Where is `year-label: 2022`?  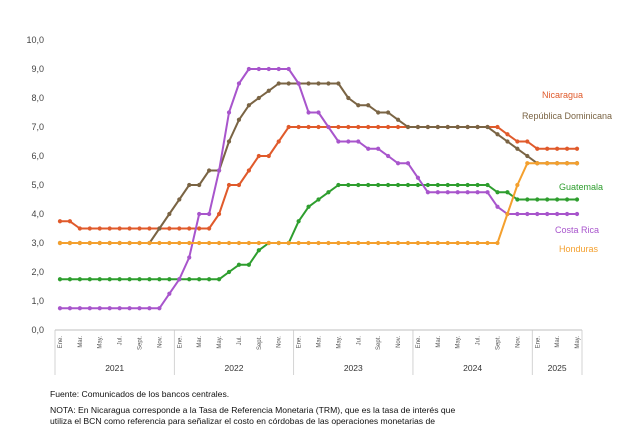 year-label: 2022 is located at coordinates (234, 368).